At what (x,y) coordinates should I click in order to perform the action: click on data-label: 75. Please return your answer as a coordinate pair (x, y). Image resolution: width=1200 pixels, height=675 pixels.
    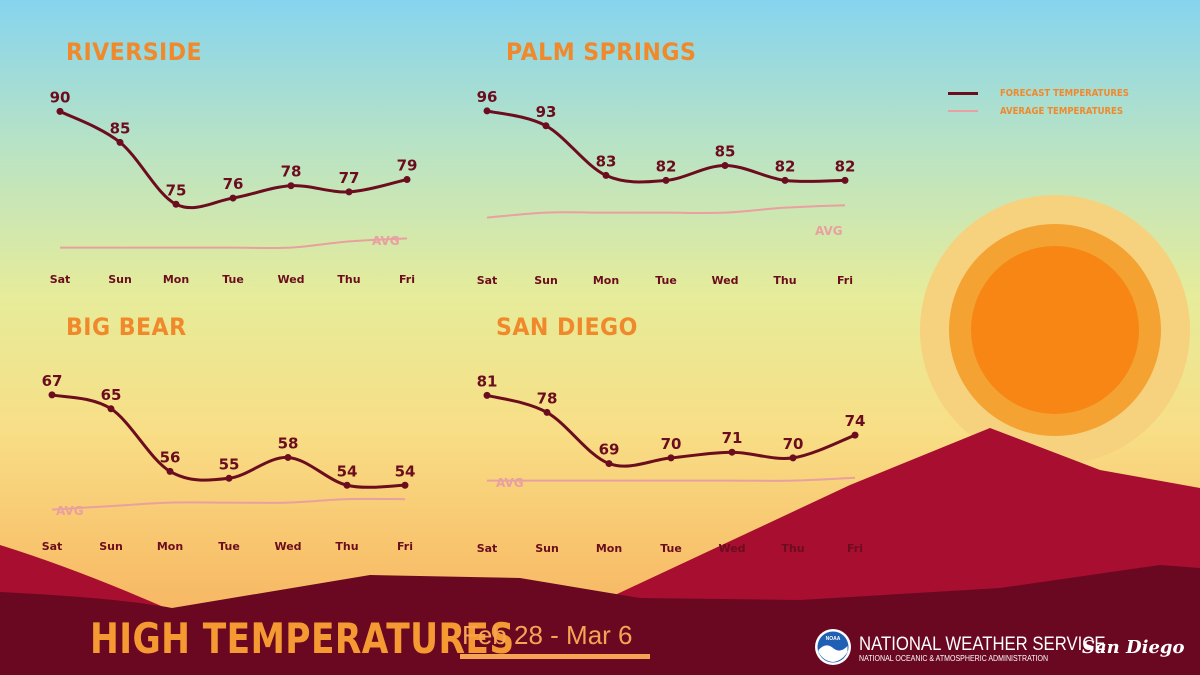
    Looking at the image, I should click on (176, 190).